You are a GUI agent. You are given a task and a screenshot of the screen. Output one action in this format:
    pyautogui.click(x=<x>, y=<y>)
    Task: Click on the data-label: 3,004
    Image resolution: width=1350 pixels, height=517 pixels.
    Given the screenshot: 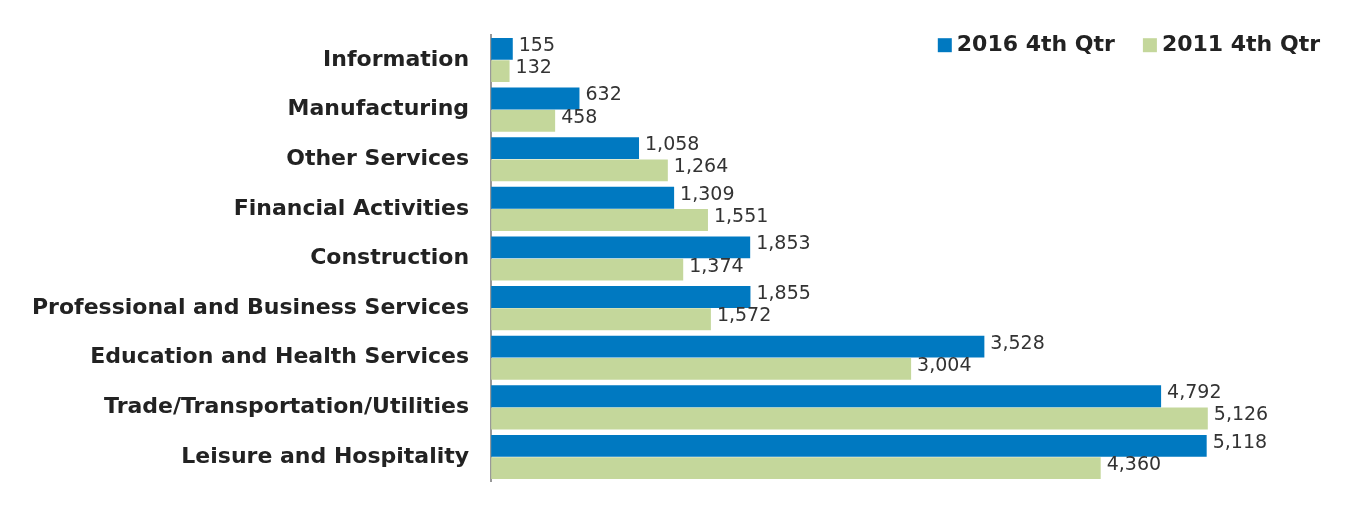 What is the action you would take?
    pyautogui.click(x=944, y=363)
    